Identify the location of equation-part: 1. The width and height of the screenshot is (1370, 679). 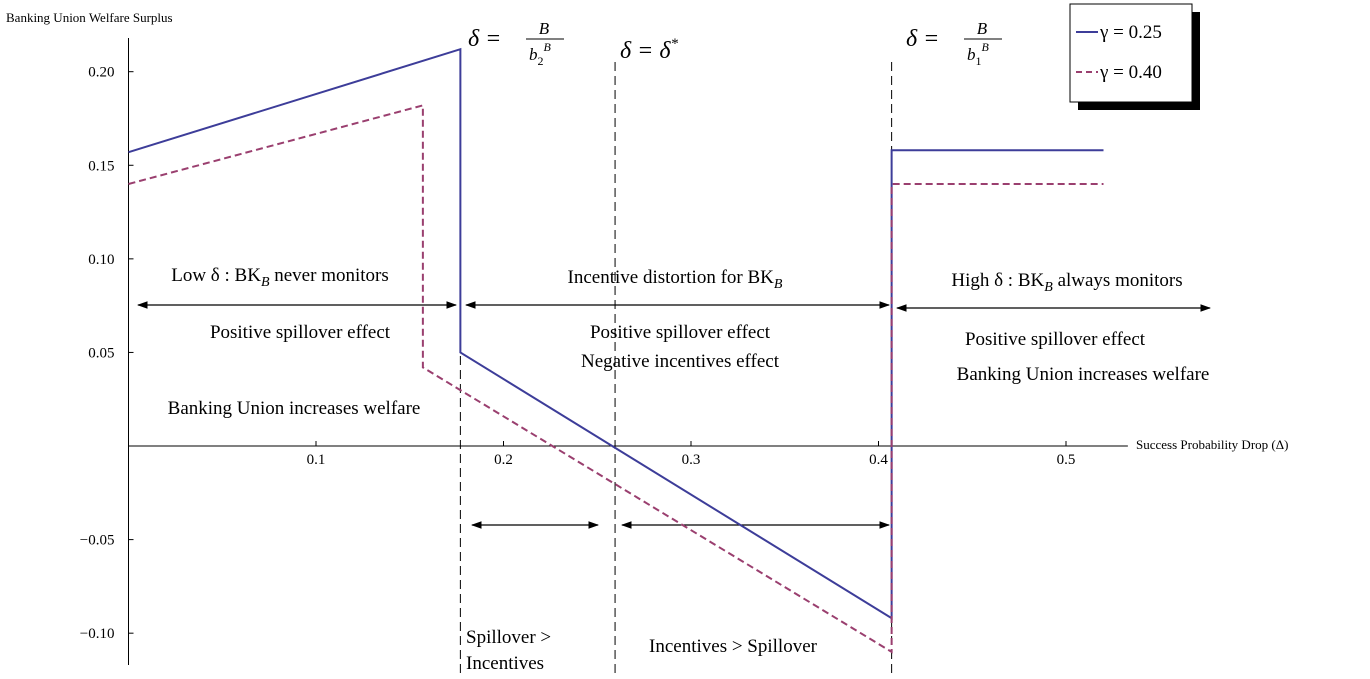
(979, 61).